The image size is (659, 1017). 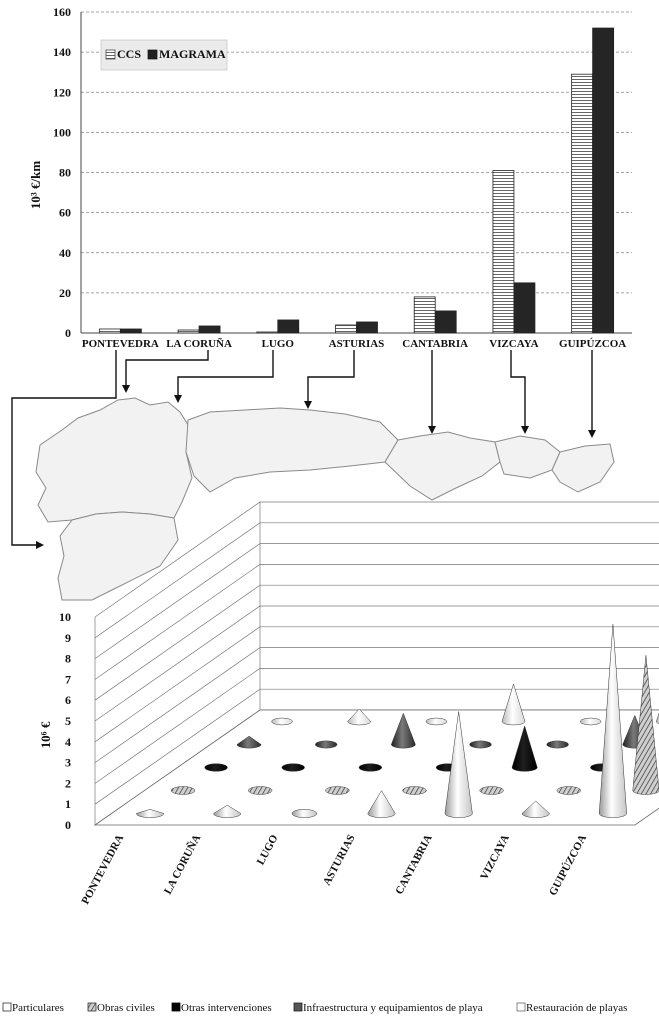 I want to click on category-label: ASTURIAS, so click(x=357, y=344).